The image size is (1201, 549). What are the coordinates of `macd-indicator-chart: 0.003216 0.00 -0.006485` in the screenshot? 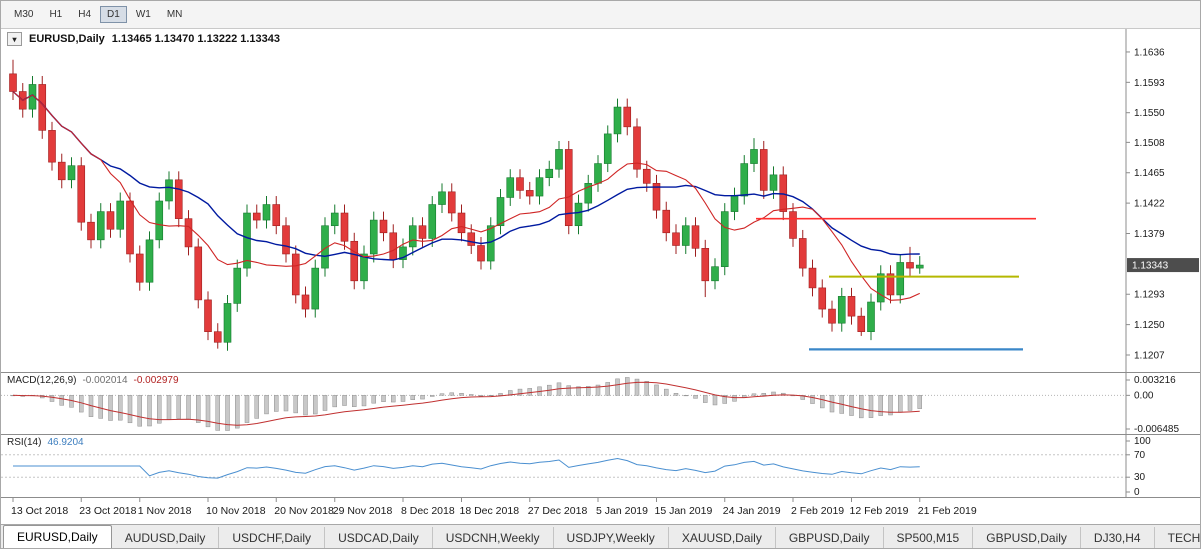 It's located at (600, 404).